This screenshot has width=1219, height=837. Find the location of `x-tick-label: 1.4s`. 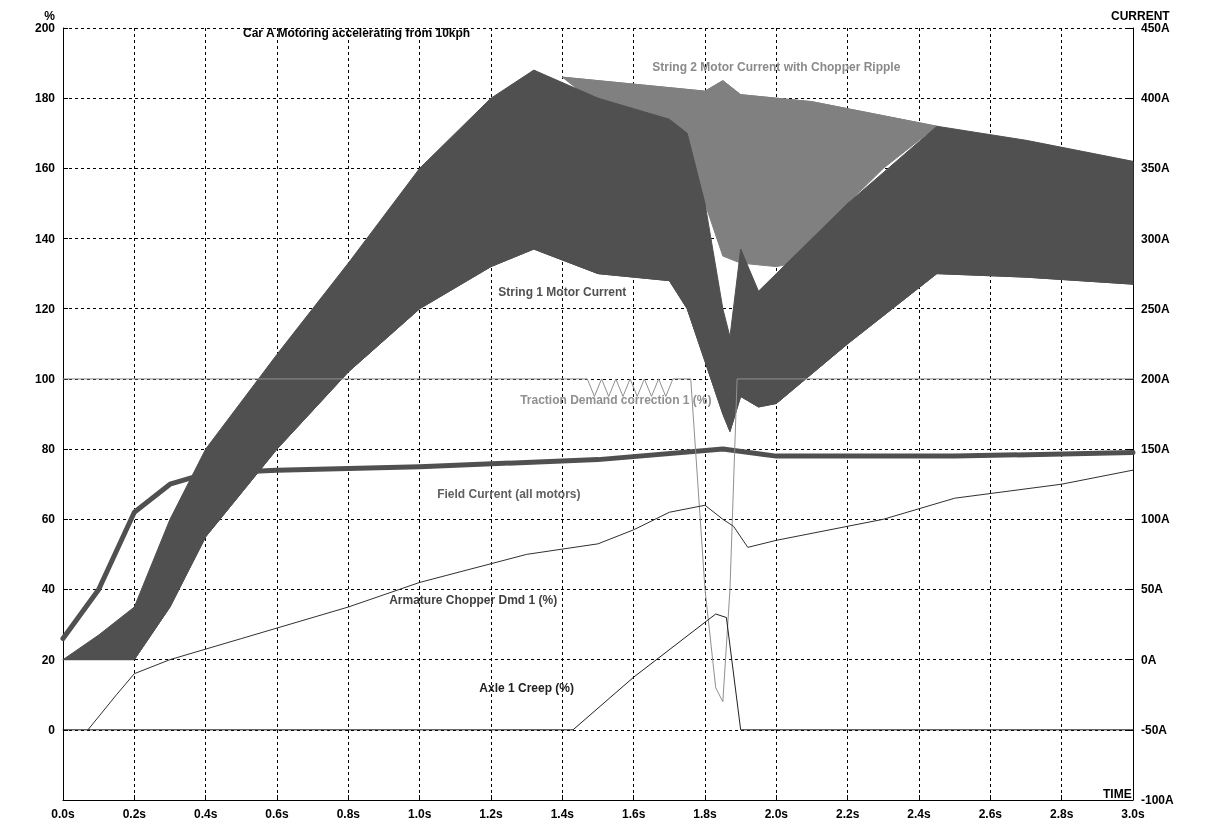

x-tick-label: 1.4s is located at coordinates (562, 814).